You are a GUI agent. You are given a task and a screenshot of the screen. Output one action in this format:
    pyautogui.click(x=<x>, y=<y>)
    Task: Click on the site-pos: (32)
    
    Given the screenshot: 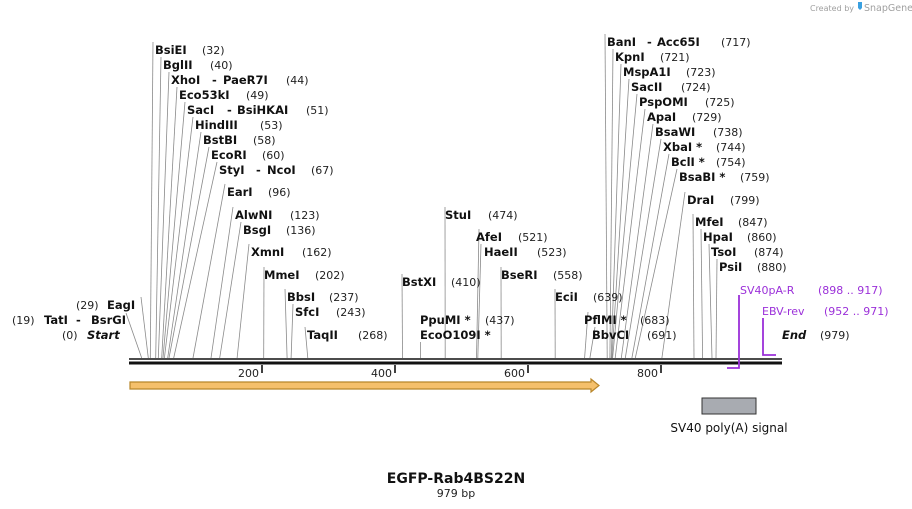 What is the action you would take?
    pyautogui.click(x=213, y=50)
    